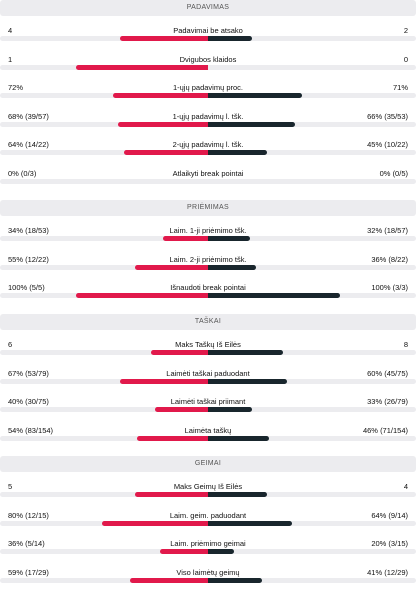  Describe the element at coordinates (26, 543) in the screenshot. I see `home-value: 36% (5/14)` at that location.